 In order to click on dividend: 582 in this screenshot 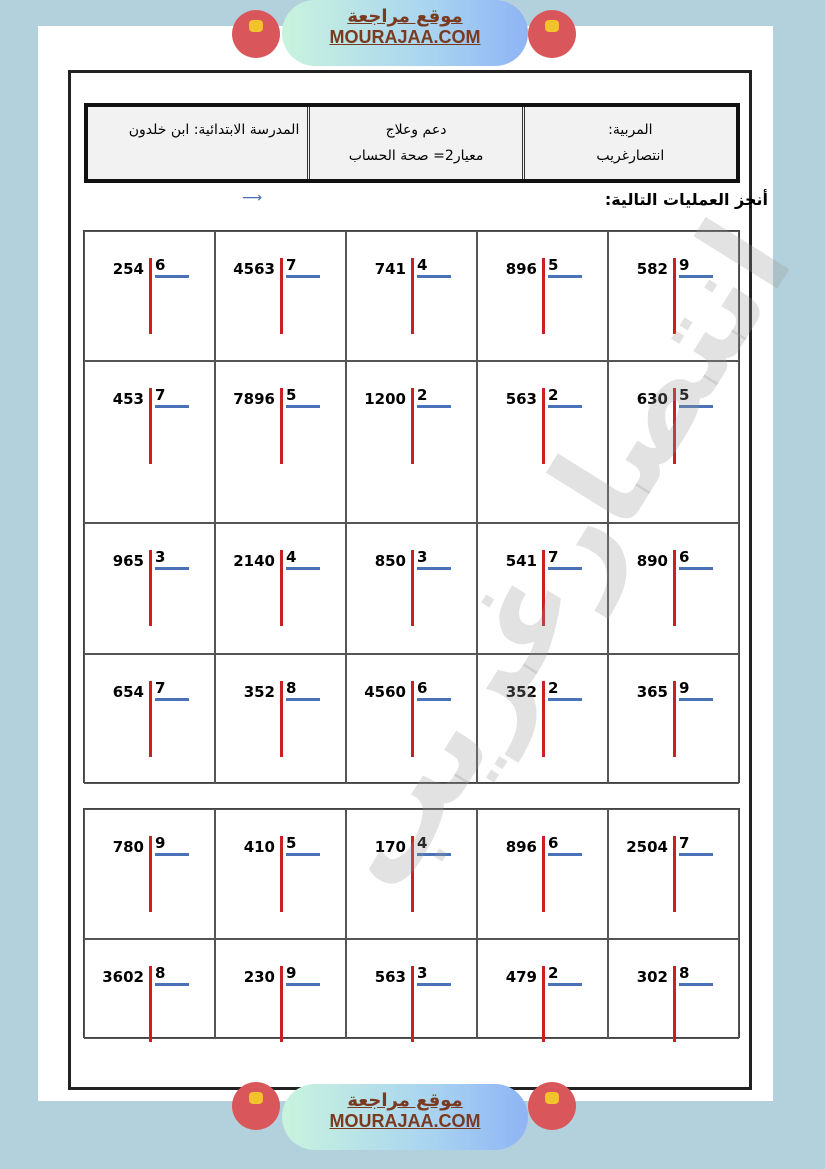, I will do `click(652, 269)`.